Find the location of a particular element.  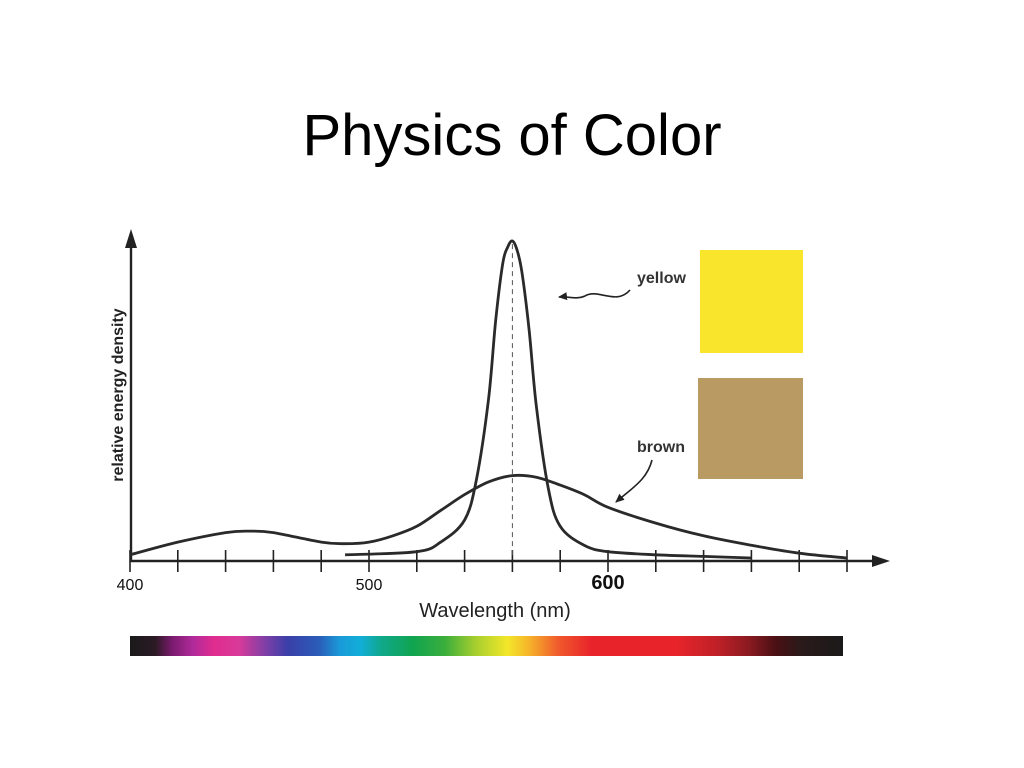

slide-title: Physics of Color is located at coordinates (512, 135).